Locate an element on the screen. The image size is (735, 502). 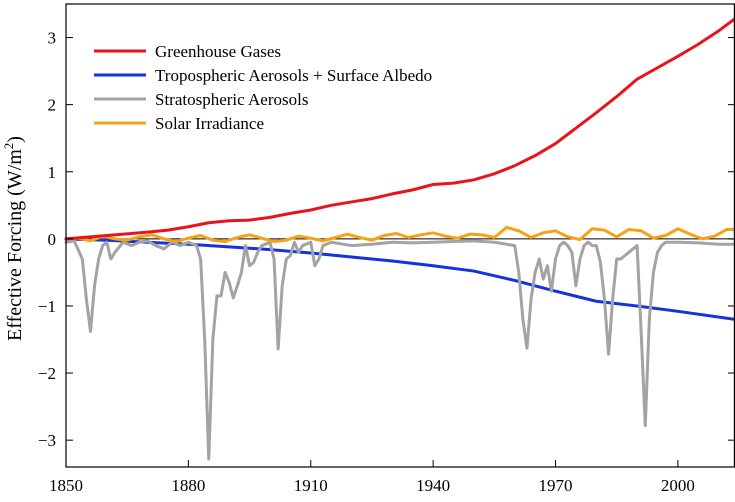
legend-label-1: Greenhouse Gases is located at coordinates (218, 51).